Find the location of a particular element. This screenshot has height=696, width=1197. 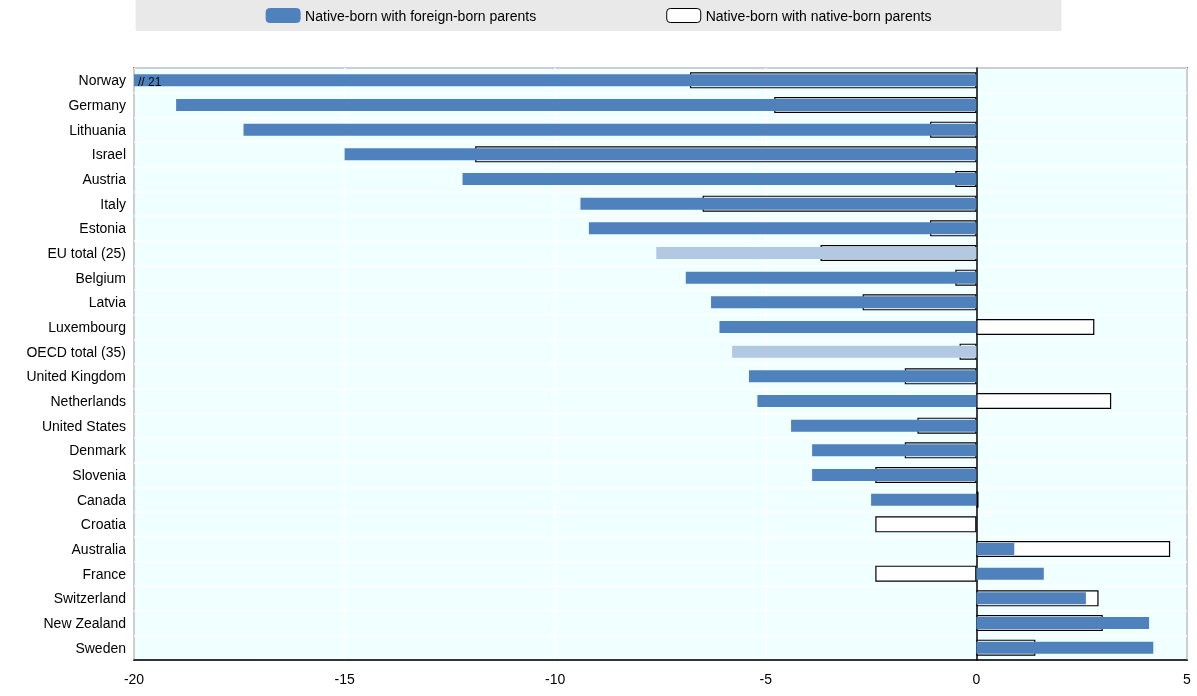

y-tick-label: Latvia is located at coordinates (107, 302).